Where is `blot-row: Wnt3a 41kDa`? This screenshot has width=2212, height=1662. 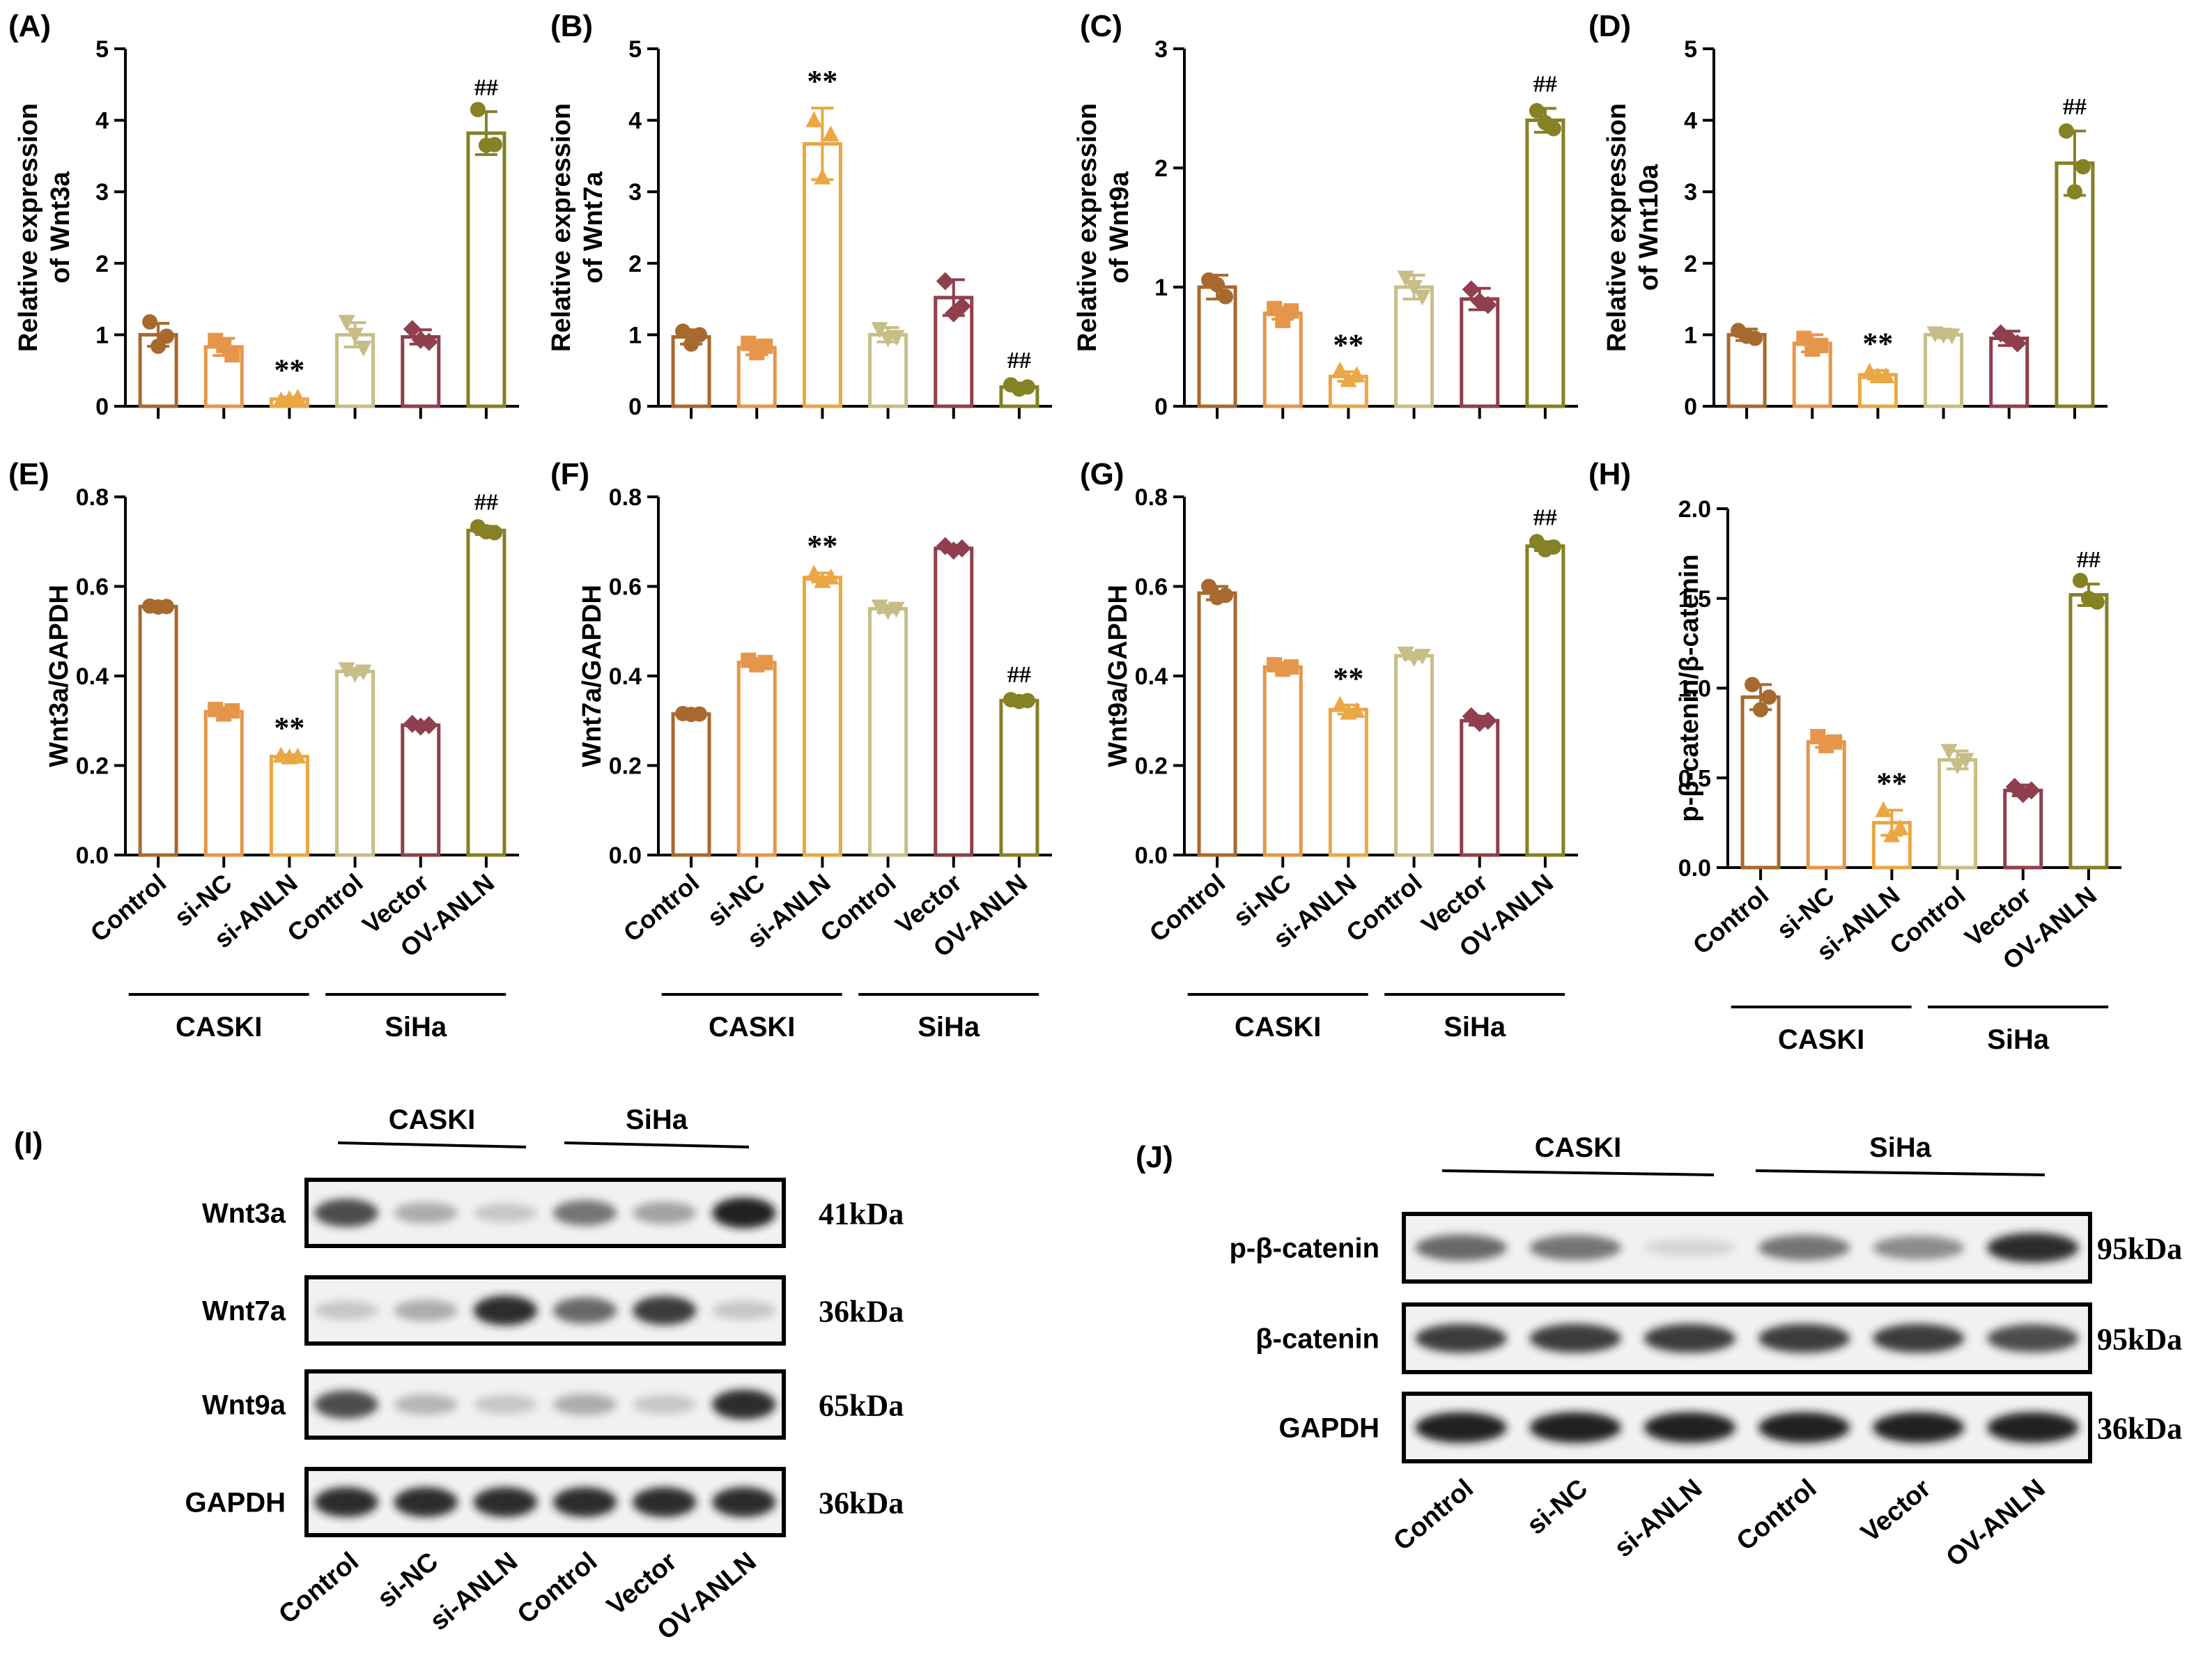
blot-row: Wnt3a 41kDa is located at coordinates (553, 1213).